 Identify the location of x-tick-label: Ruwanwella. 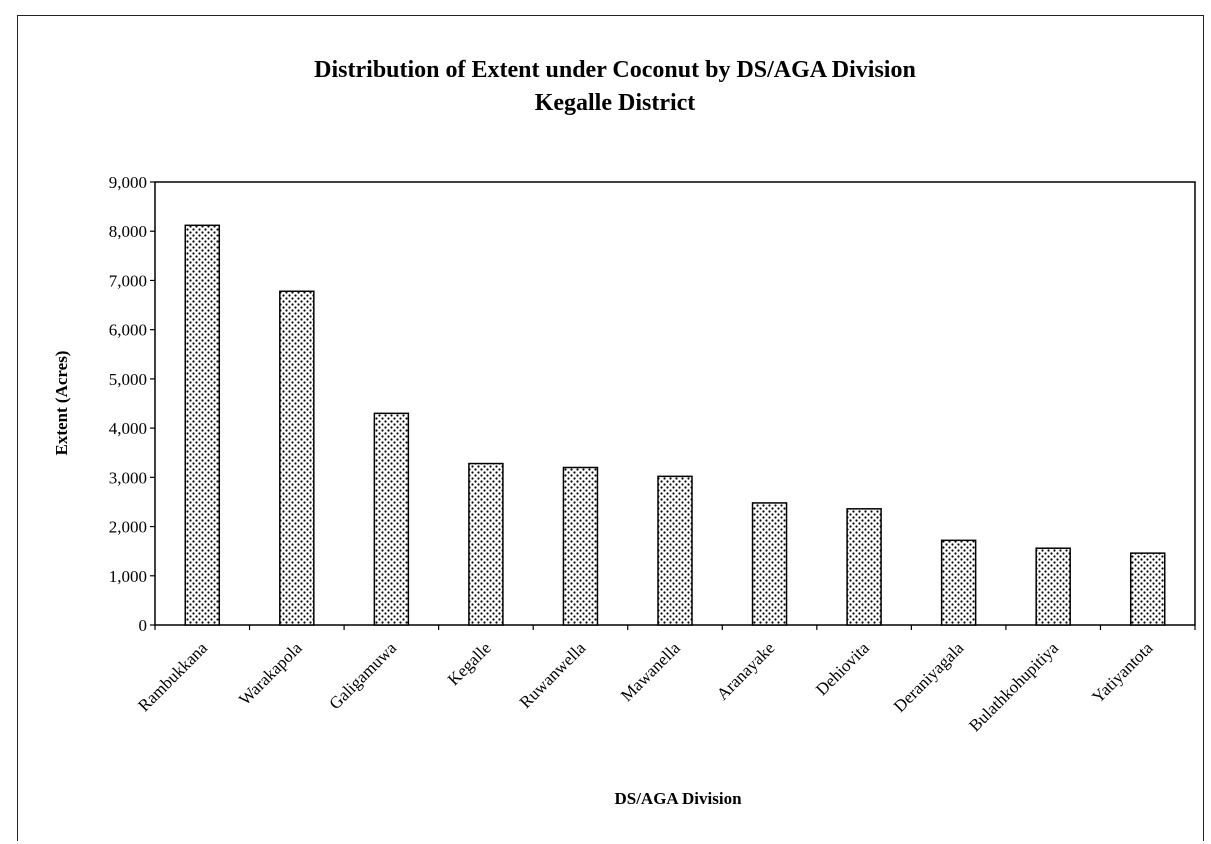
(553, 675).